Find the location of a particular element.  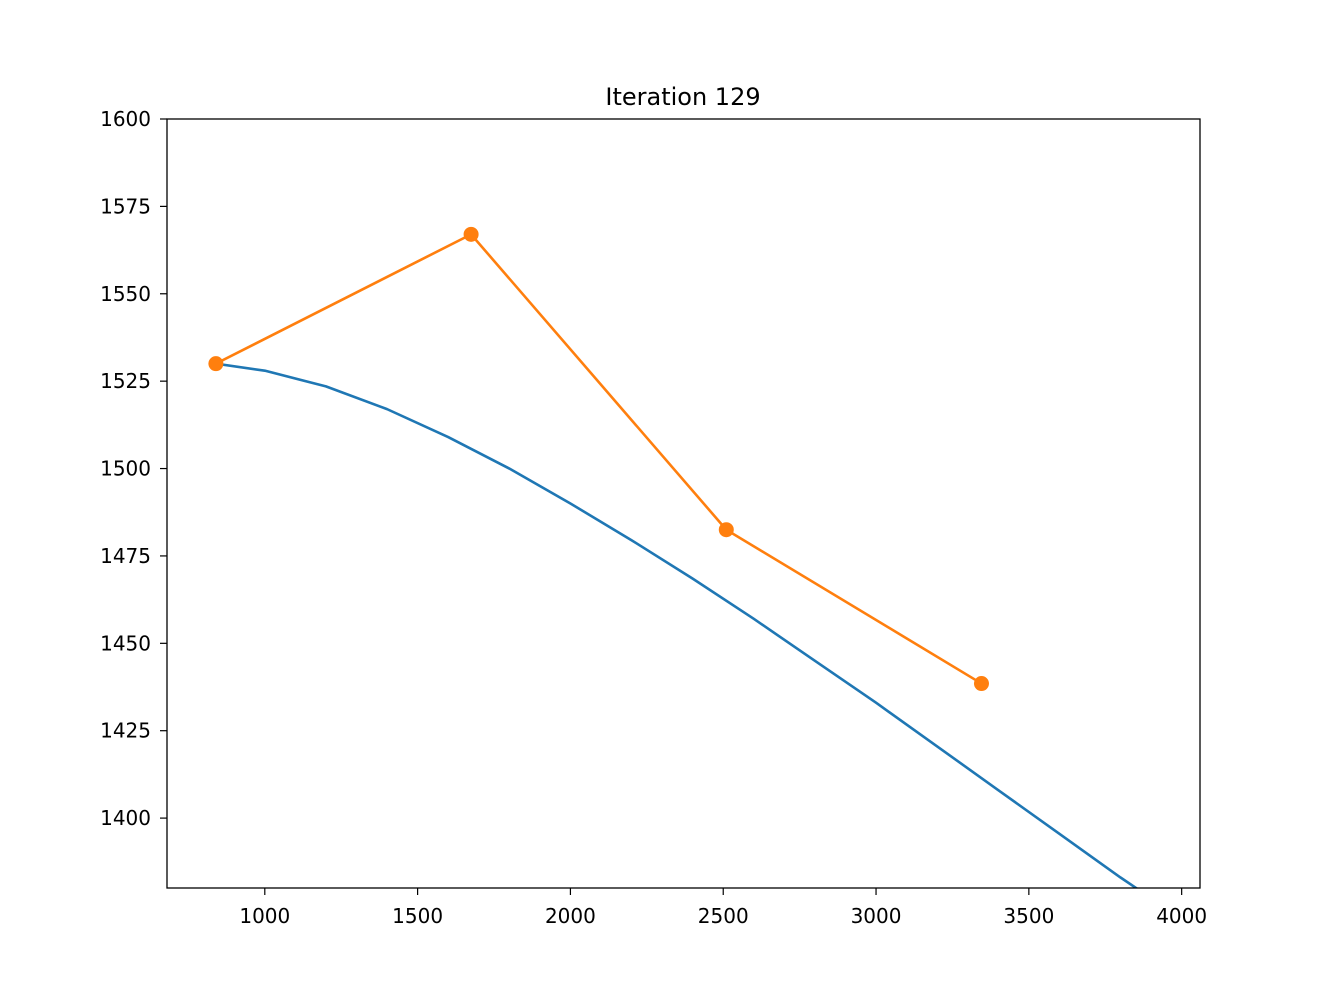

x-tick-label: 2500 is located at coordinates (723, 916).